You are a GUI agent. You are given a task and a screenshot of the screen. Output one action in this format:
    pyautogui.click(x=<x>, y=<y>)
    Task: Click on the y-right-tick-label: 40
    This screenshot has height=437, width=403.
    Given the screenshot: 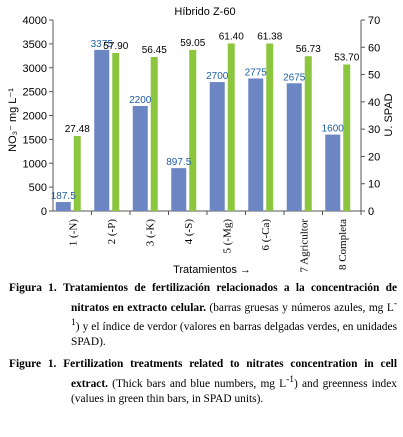 What is the action you would take?
    pyautogui.click(x=374, y=103)
    